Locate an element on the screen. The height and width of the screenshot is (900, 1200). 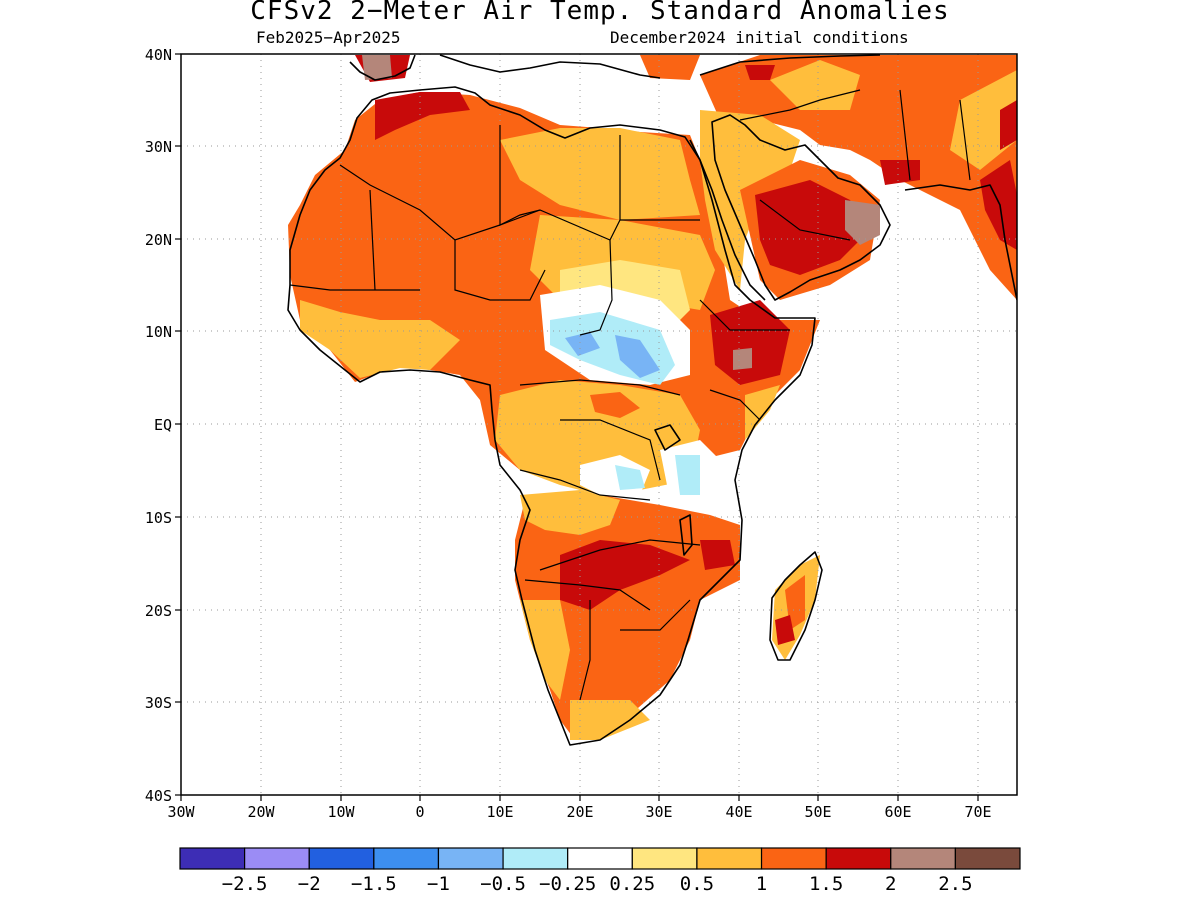
arabia-coastline is located at coordinates (801, 207).